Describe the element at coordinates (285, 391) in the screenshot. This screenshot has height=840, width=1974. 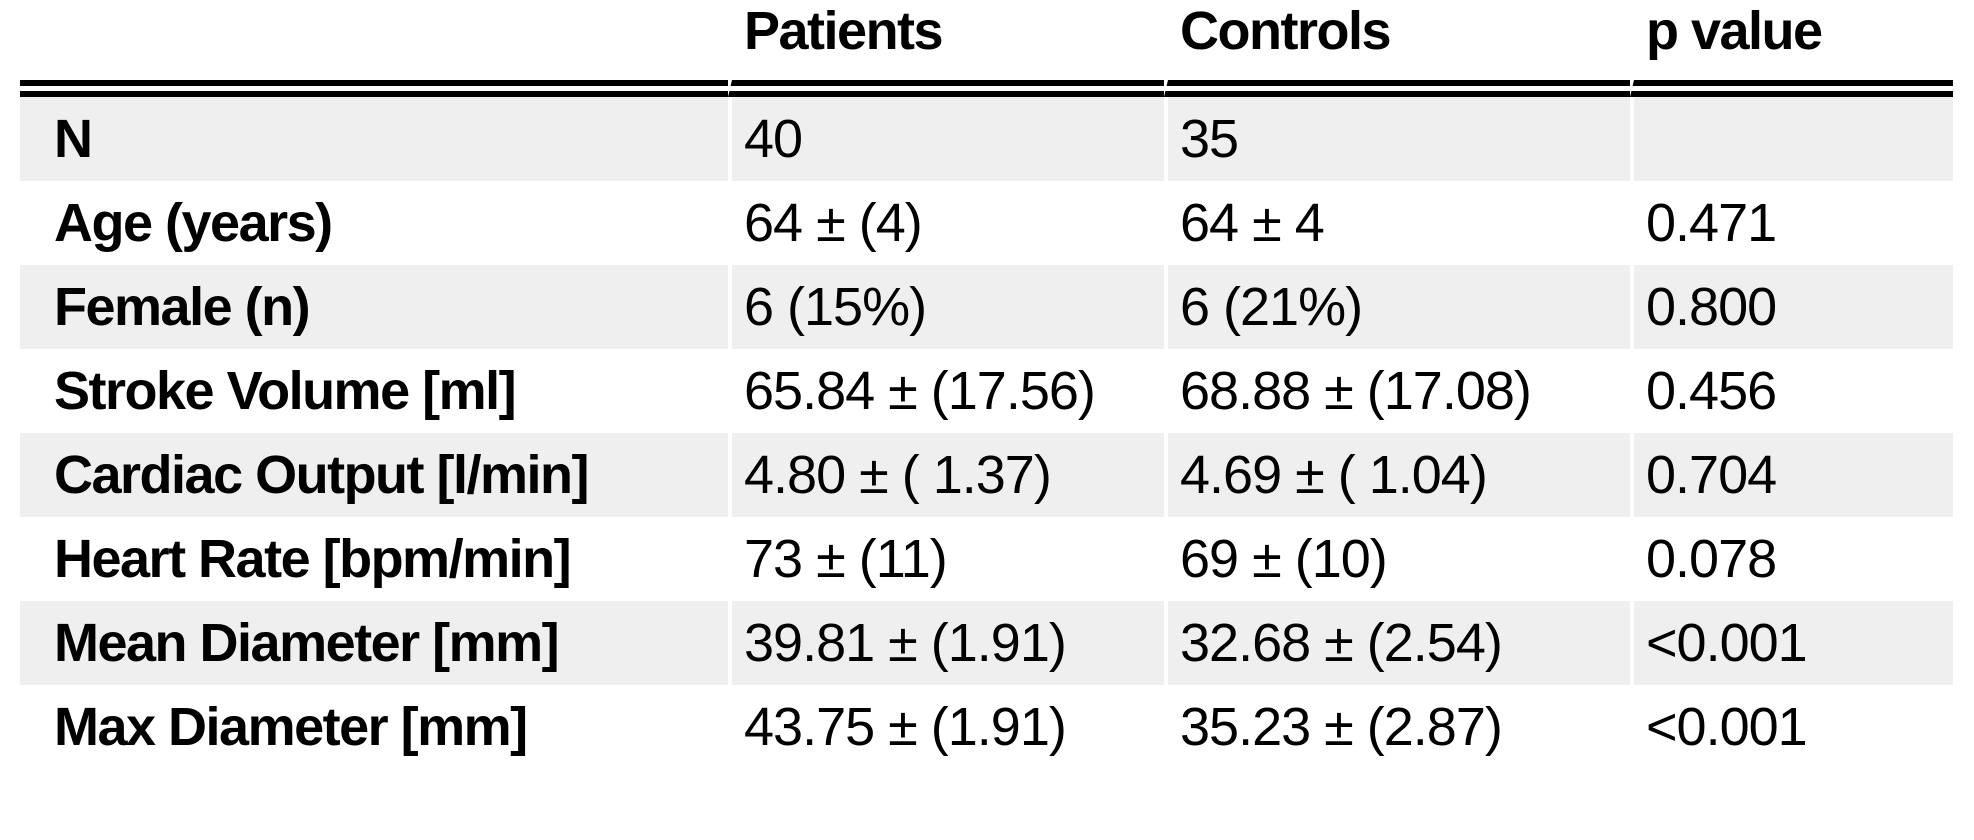
I see `row-label: Stroke Volume [ml]` at that location.